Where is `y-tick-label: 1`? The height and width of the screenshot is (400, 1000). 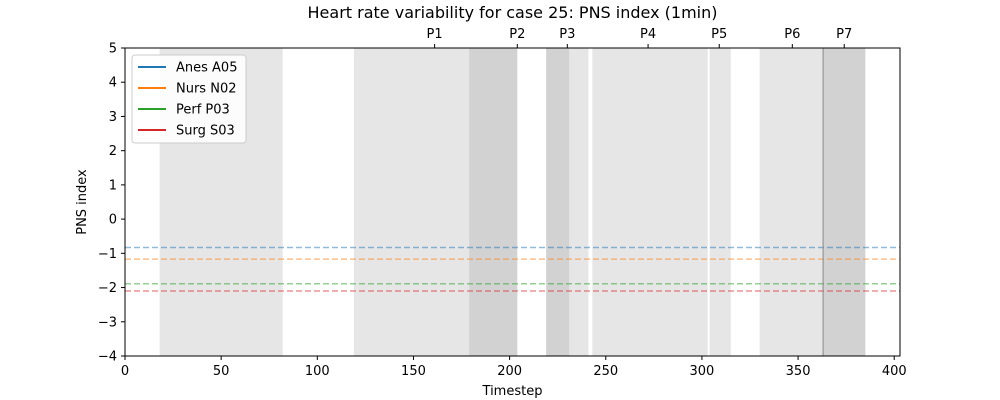
y-tick-label: 1 is located at coordinates (113, 185).